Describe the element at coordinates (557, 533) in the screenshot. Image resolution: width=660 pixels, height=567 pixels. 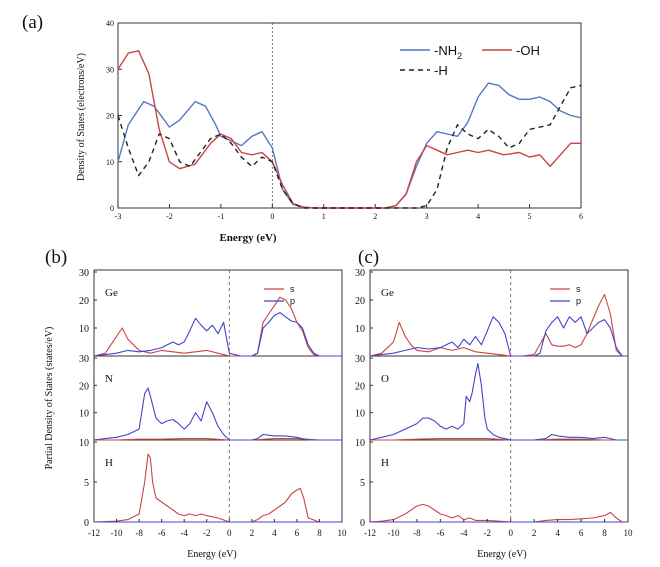
I see `panel-c-x-tick-label: 4` at that location.